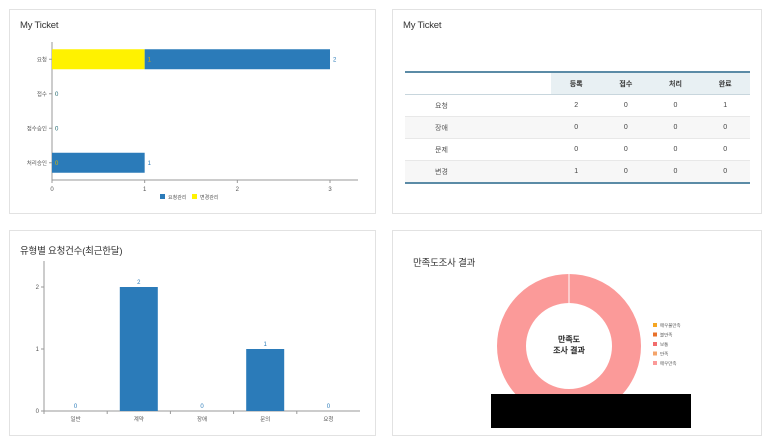 The height and width of the screenshot is (445, 774). What do you see at coordinates (478, 127) in the screenshot?
I see `table-row-header: 장애` at bounding box center [478, 127].